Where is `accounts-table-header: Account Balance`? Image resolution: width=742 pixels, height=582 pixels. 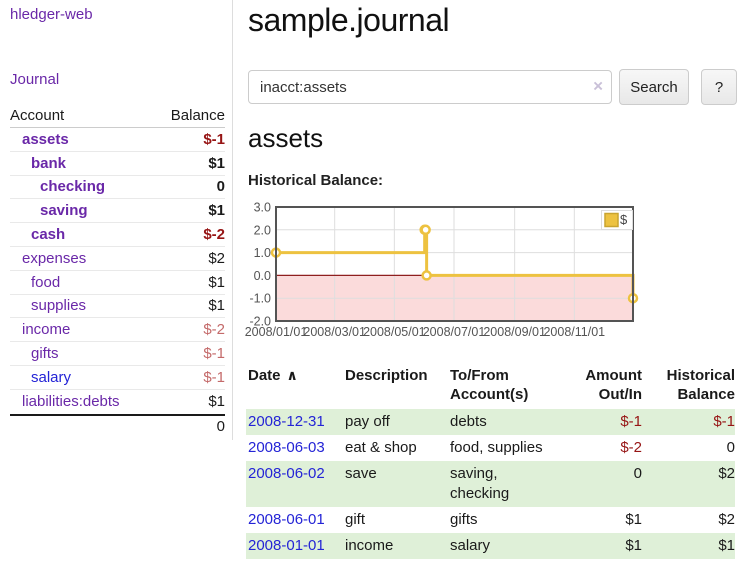
accounts-table-header: Account Balance is located at coordinates (117, 116).